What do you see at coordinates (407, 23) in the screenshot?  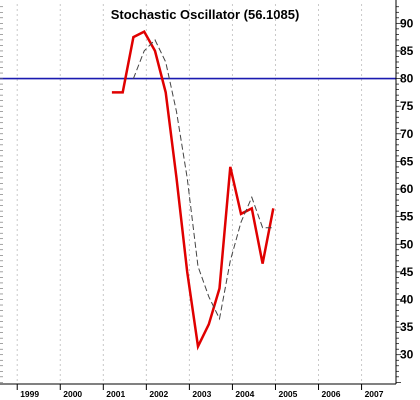 I see `y-tick-label-90: 90` at bounding box center [407, 23].